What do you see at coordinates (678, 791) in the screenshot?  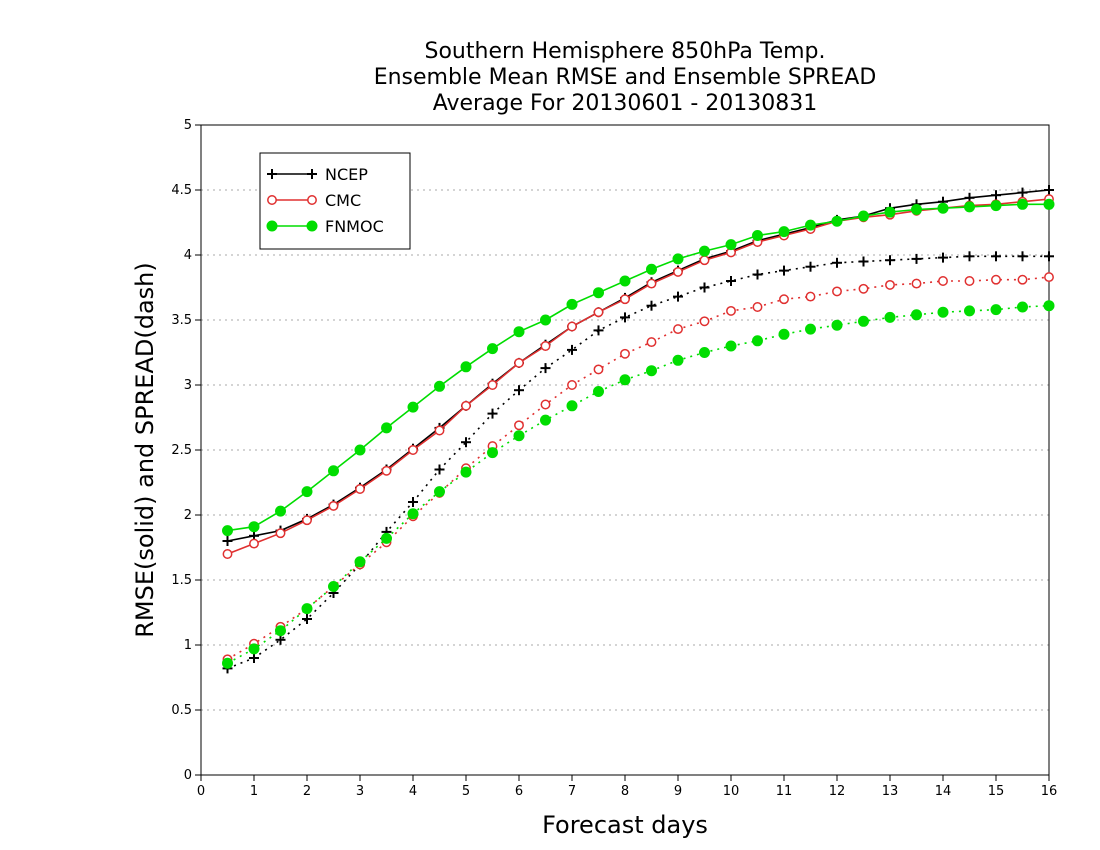 I see `x-tick-label: 9` at bounding box center [678, 791].